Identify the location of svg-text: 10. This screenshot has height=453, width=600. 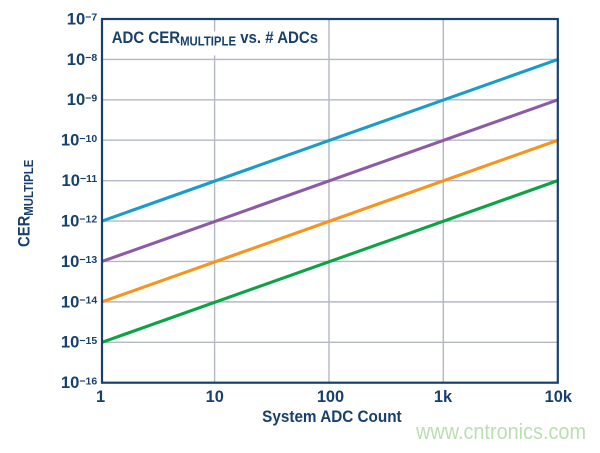
(215, 397).